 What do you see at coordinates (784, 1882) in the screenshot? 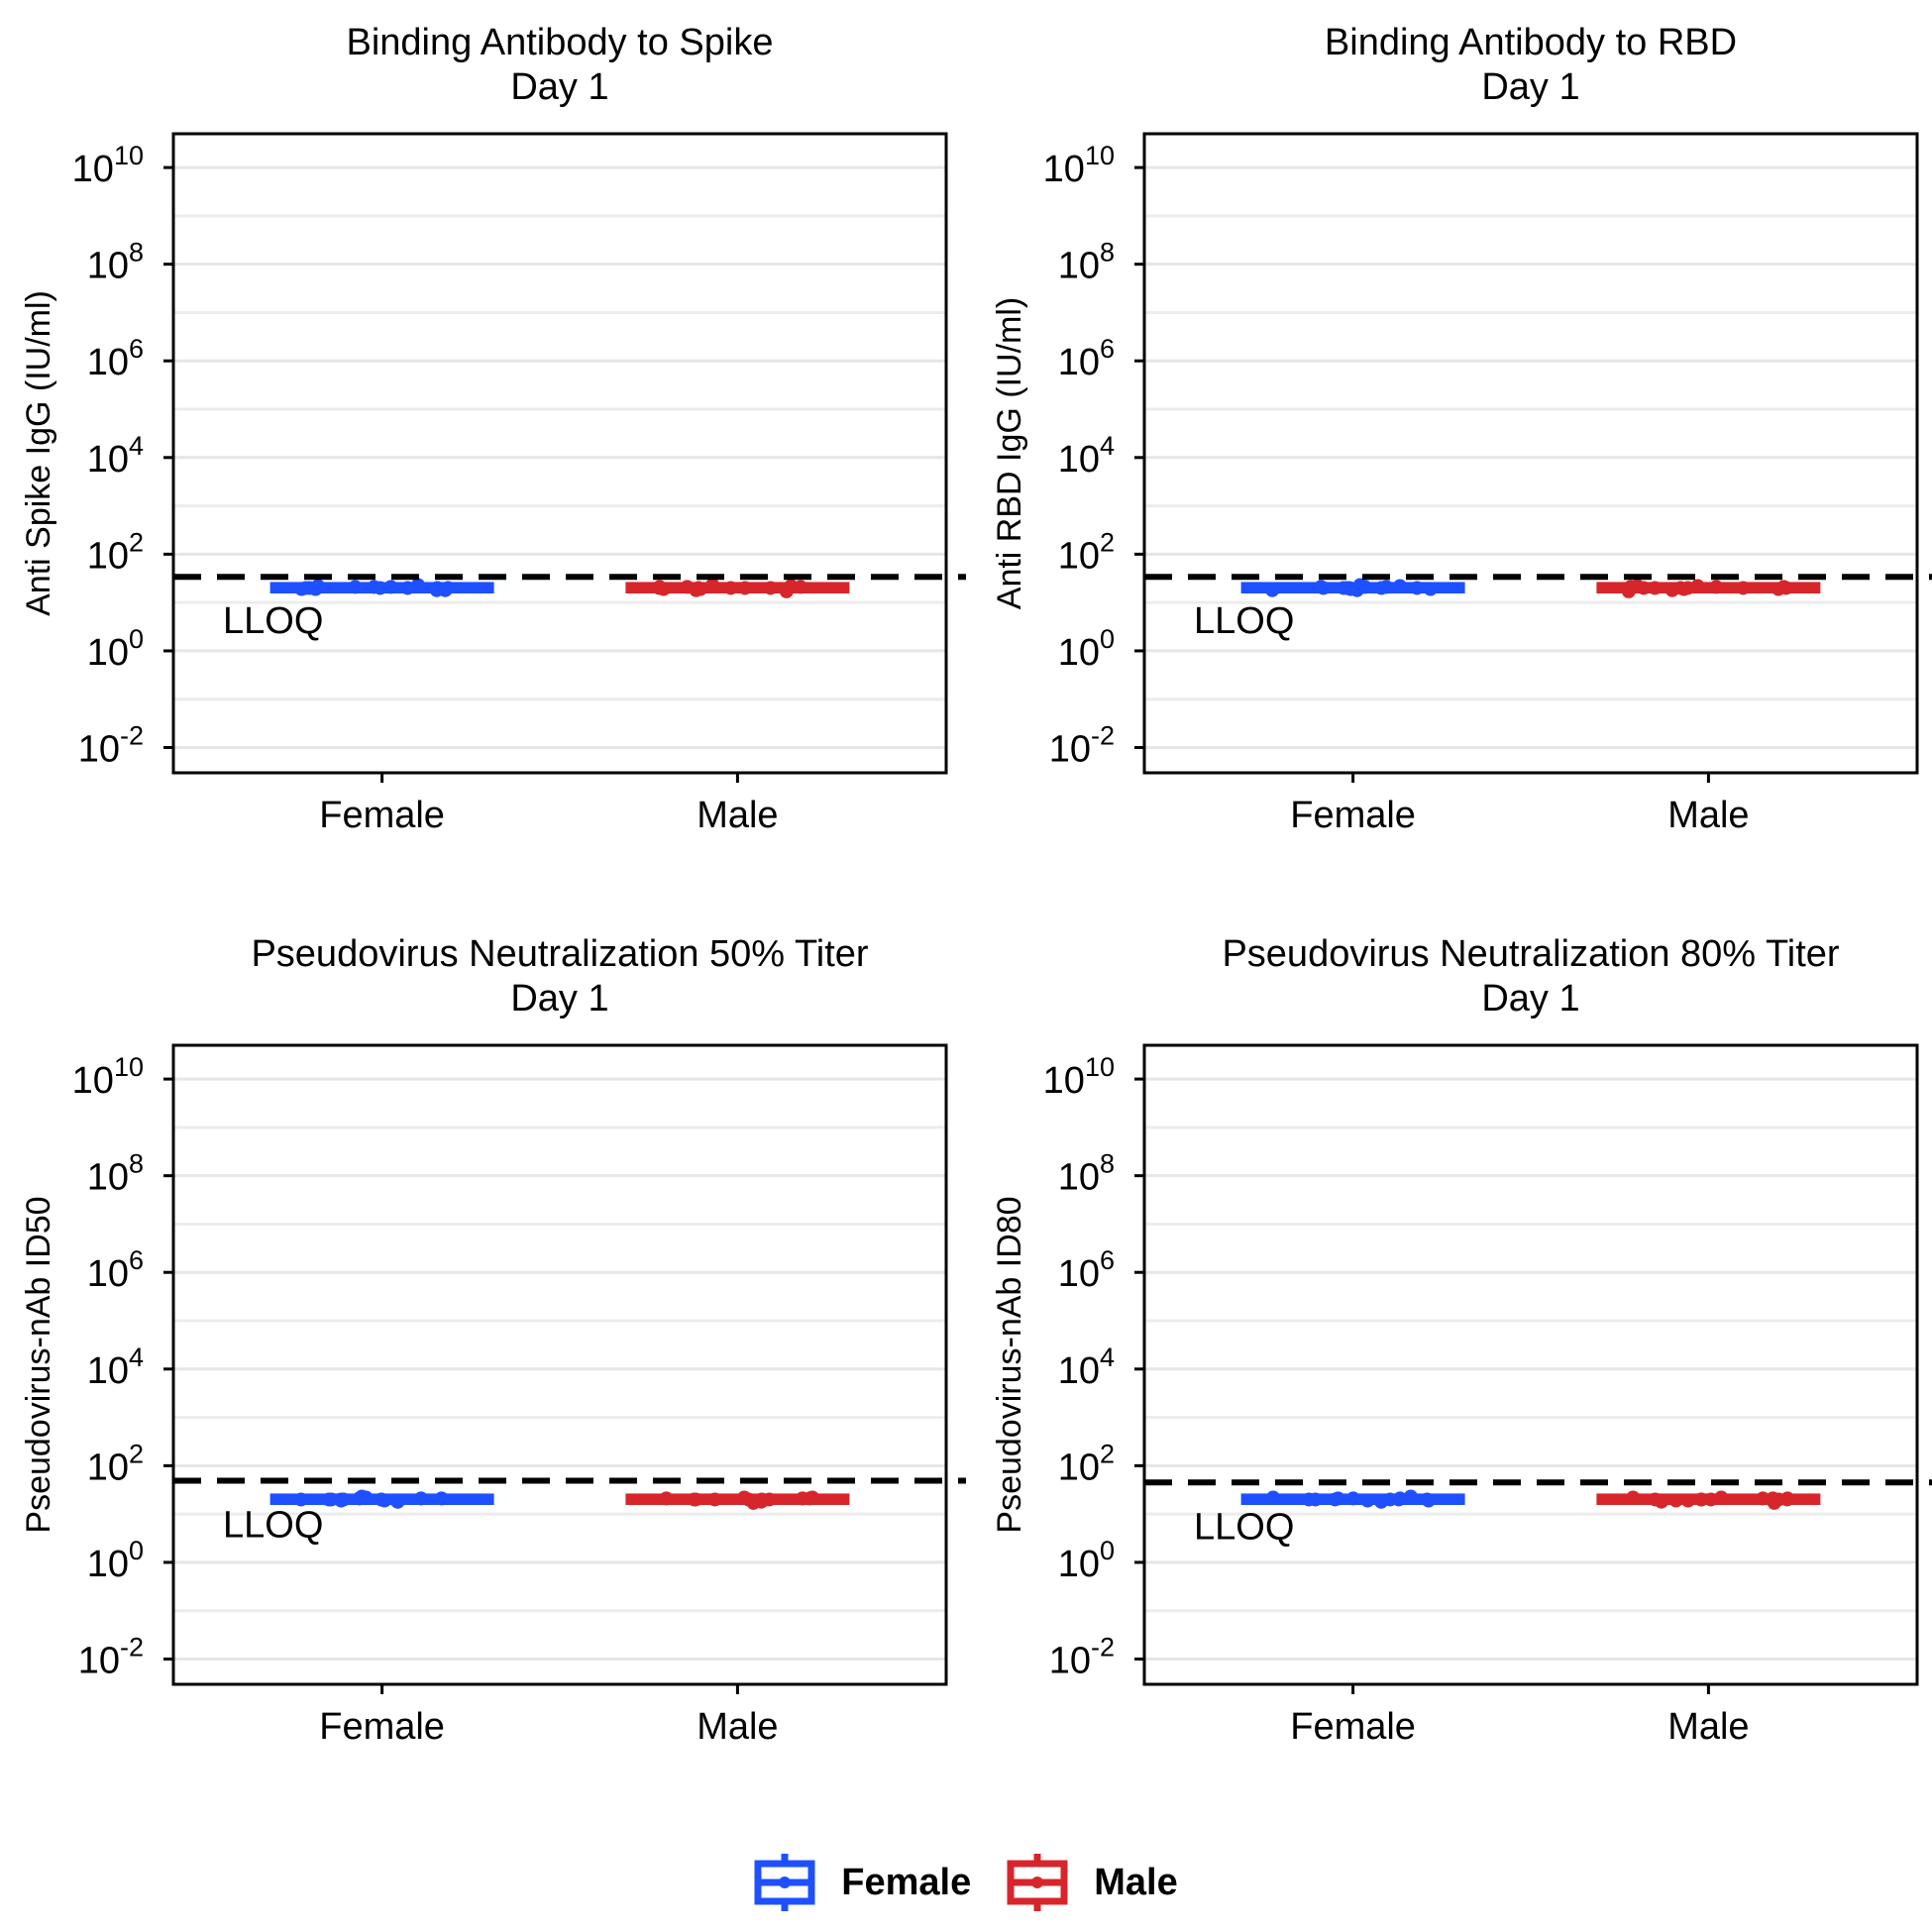
I see `legend-key-female` at bounding box center [784, 1882].